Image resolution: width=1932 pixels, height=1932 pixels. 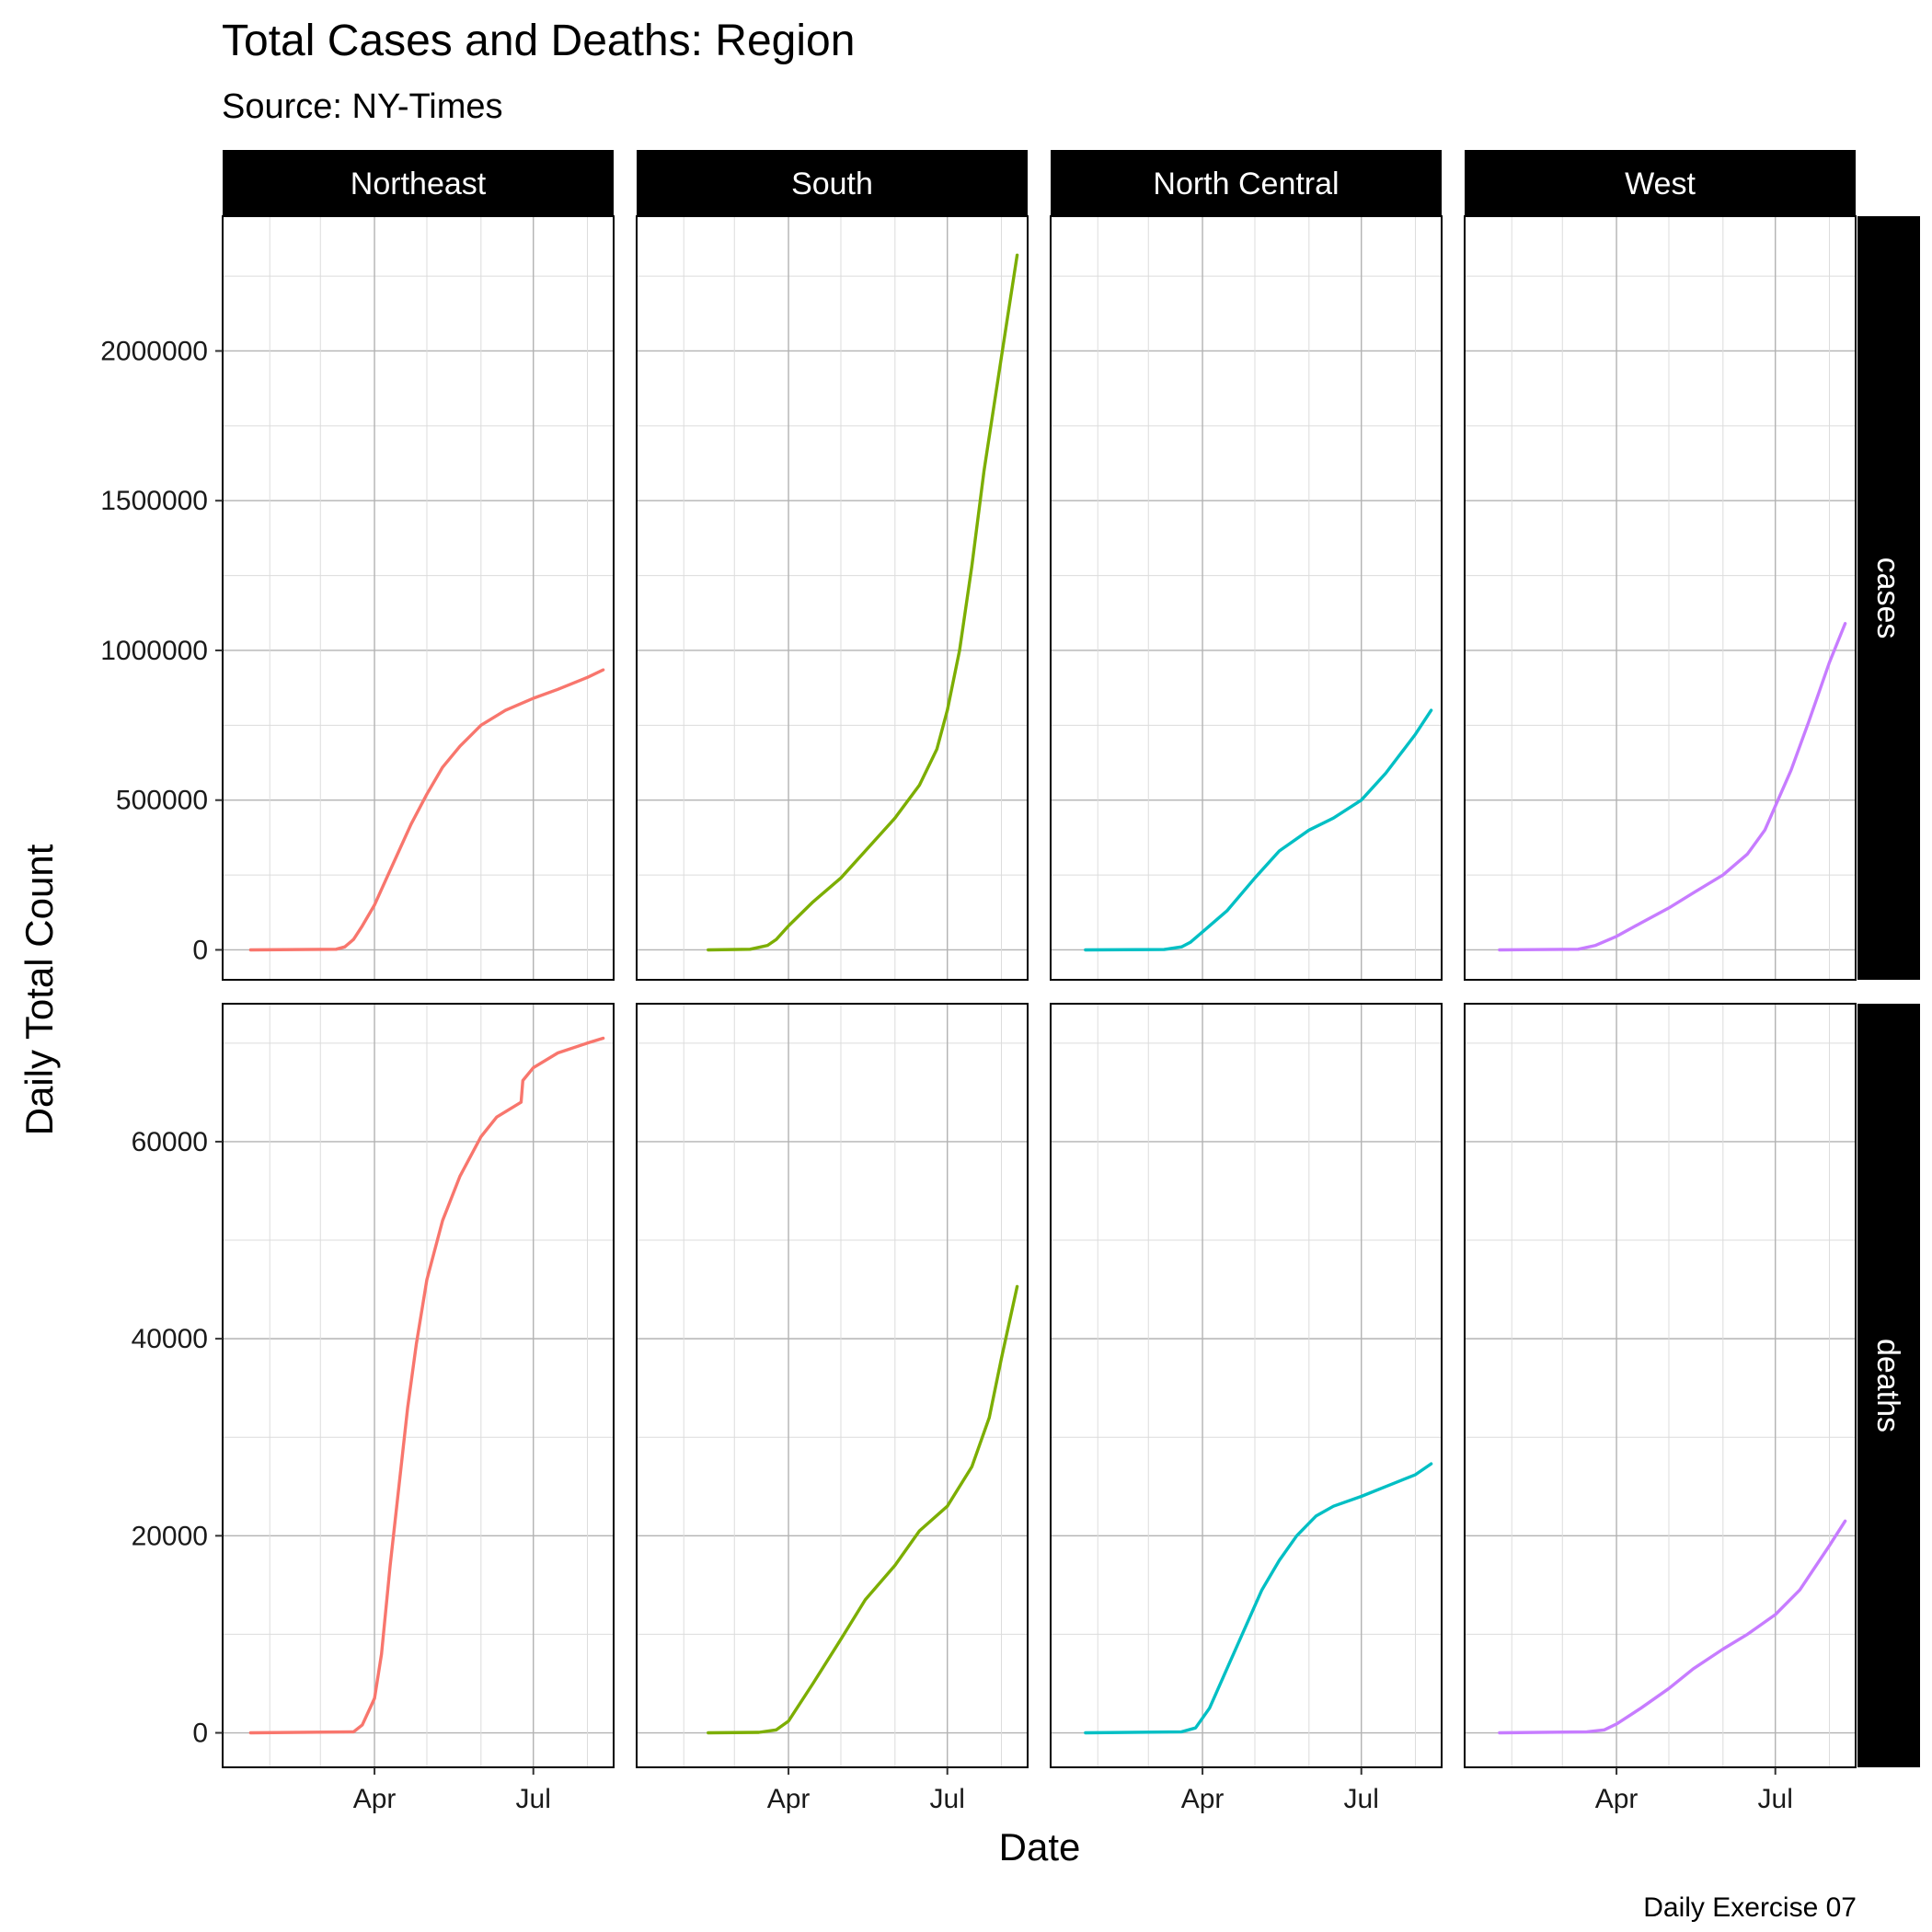 What do you see at coordinates (426, 810) in the screenshot?
I see `series-line-northeast-cases` at bounding box center [426, 810].